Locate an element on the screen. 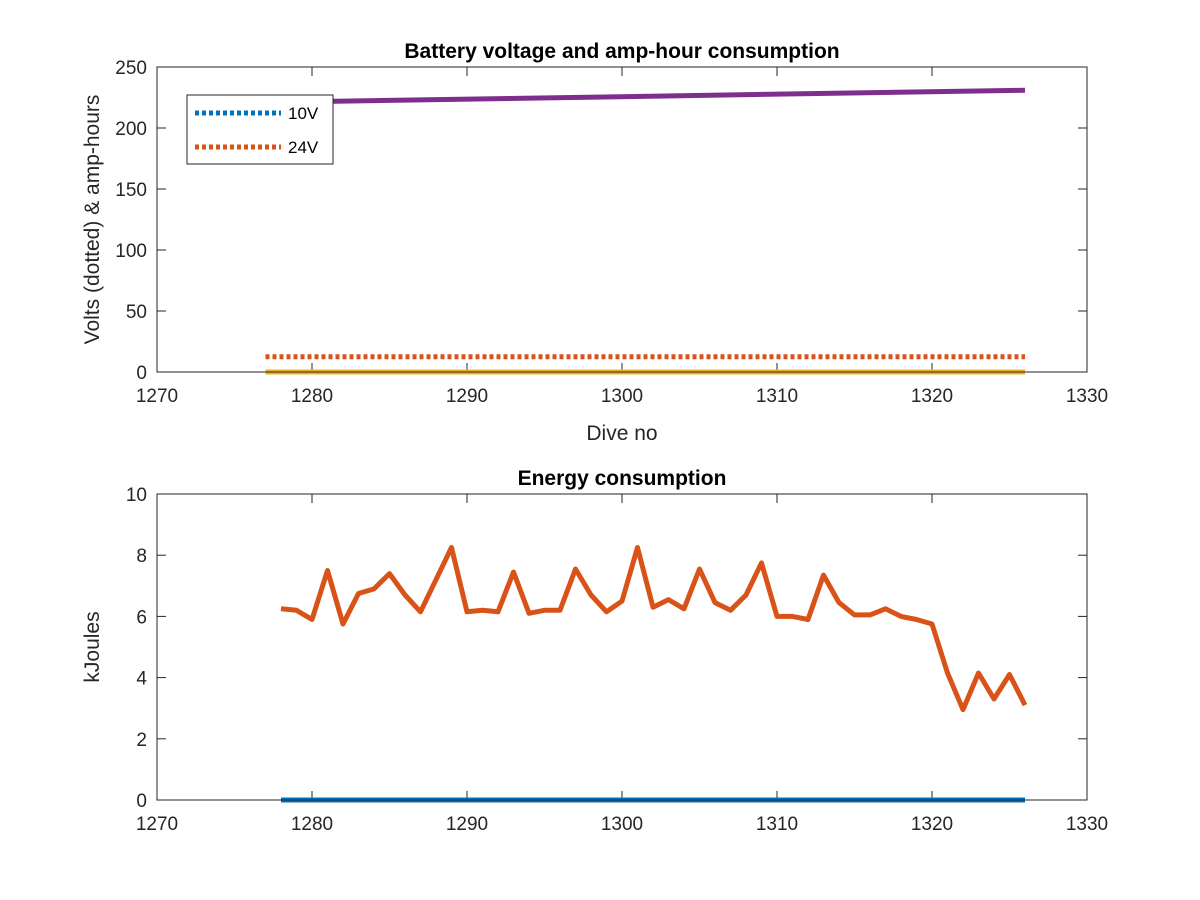  top-y-tick-labels: 0 50 100 150 200 250 is located at coordinates (131, 221).